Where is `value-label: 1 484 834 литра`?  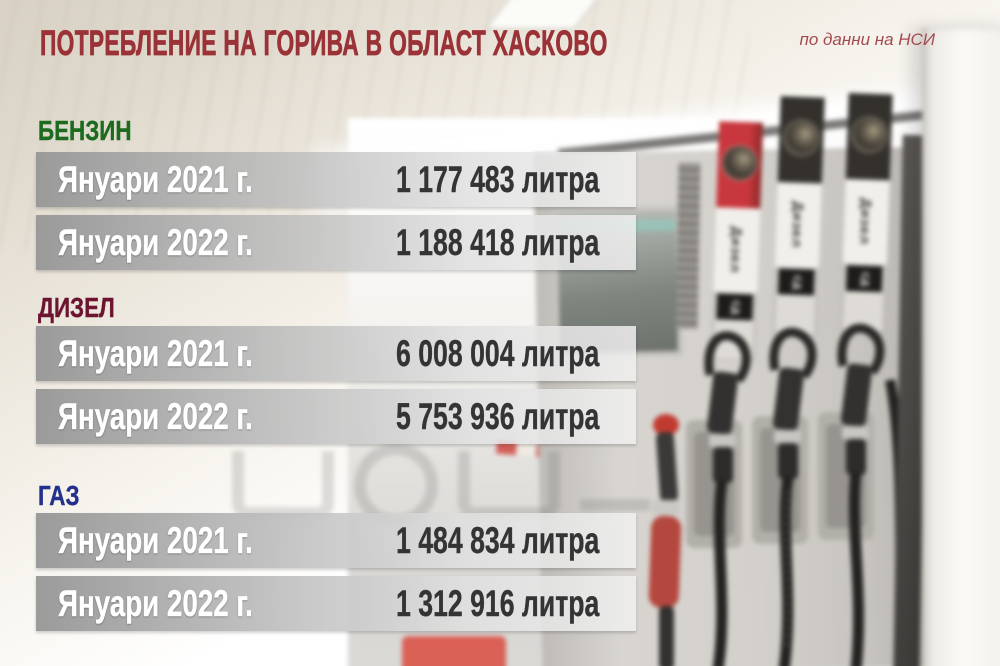 value-label: 1 484 834 литра is located at coordinates (498, 540).